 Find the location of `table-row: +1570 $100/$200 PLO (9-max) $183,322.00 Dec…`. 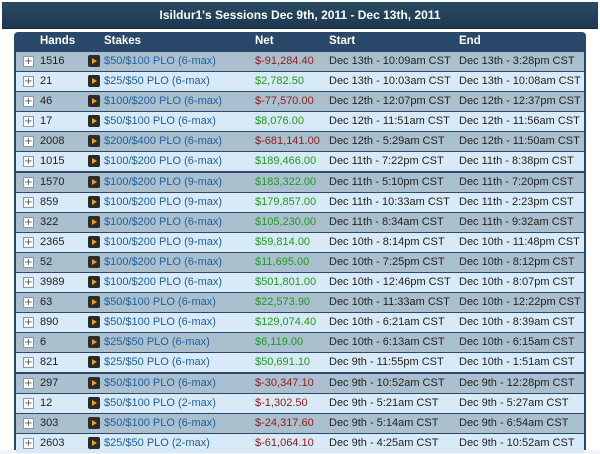

table-row: +1570 $100/$200 PLO (9-max) $183,322.00 Dec… is located at coordinates (300, 182).